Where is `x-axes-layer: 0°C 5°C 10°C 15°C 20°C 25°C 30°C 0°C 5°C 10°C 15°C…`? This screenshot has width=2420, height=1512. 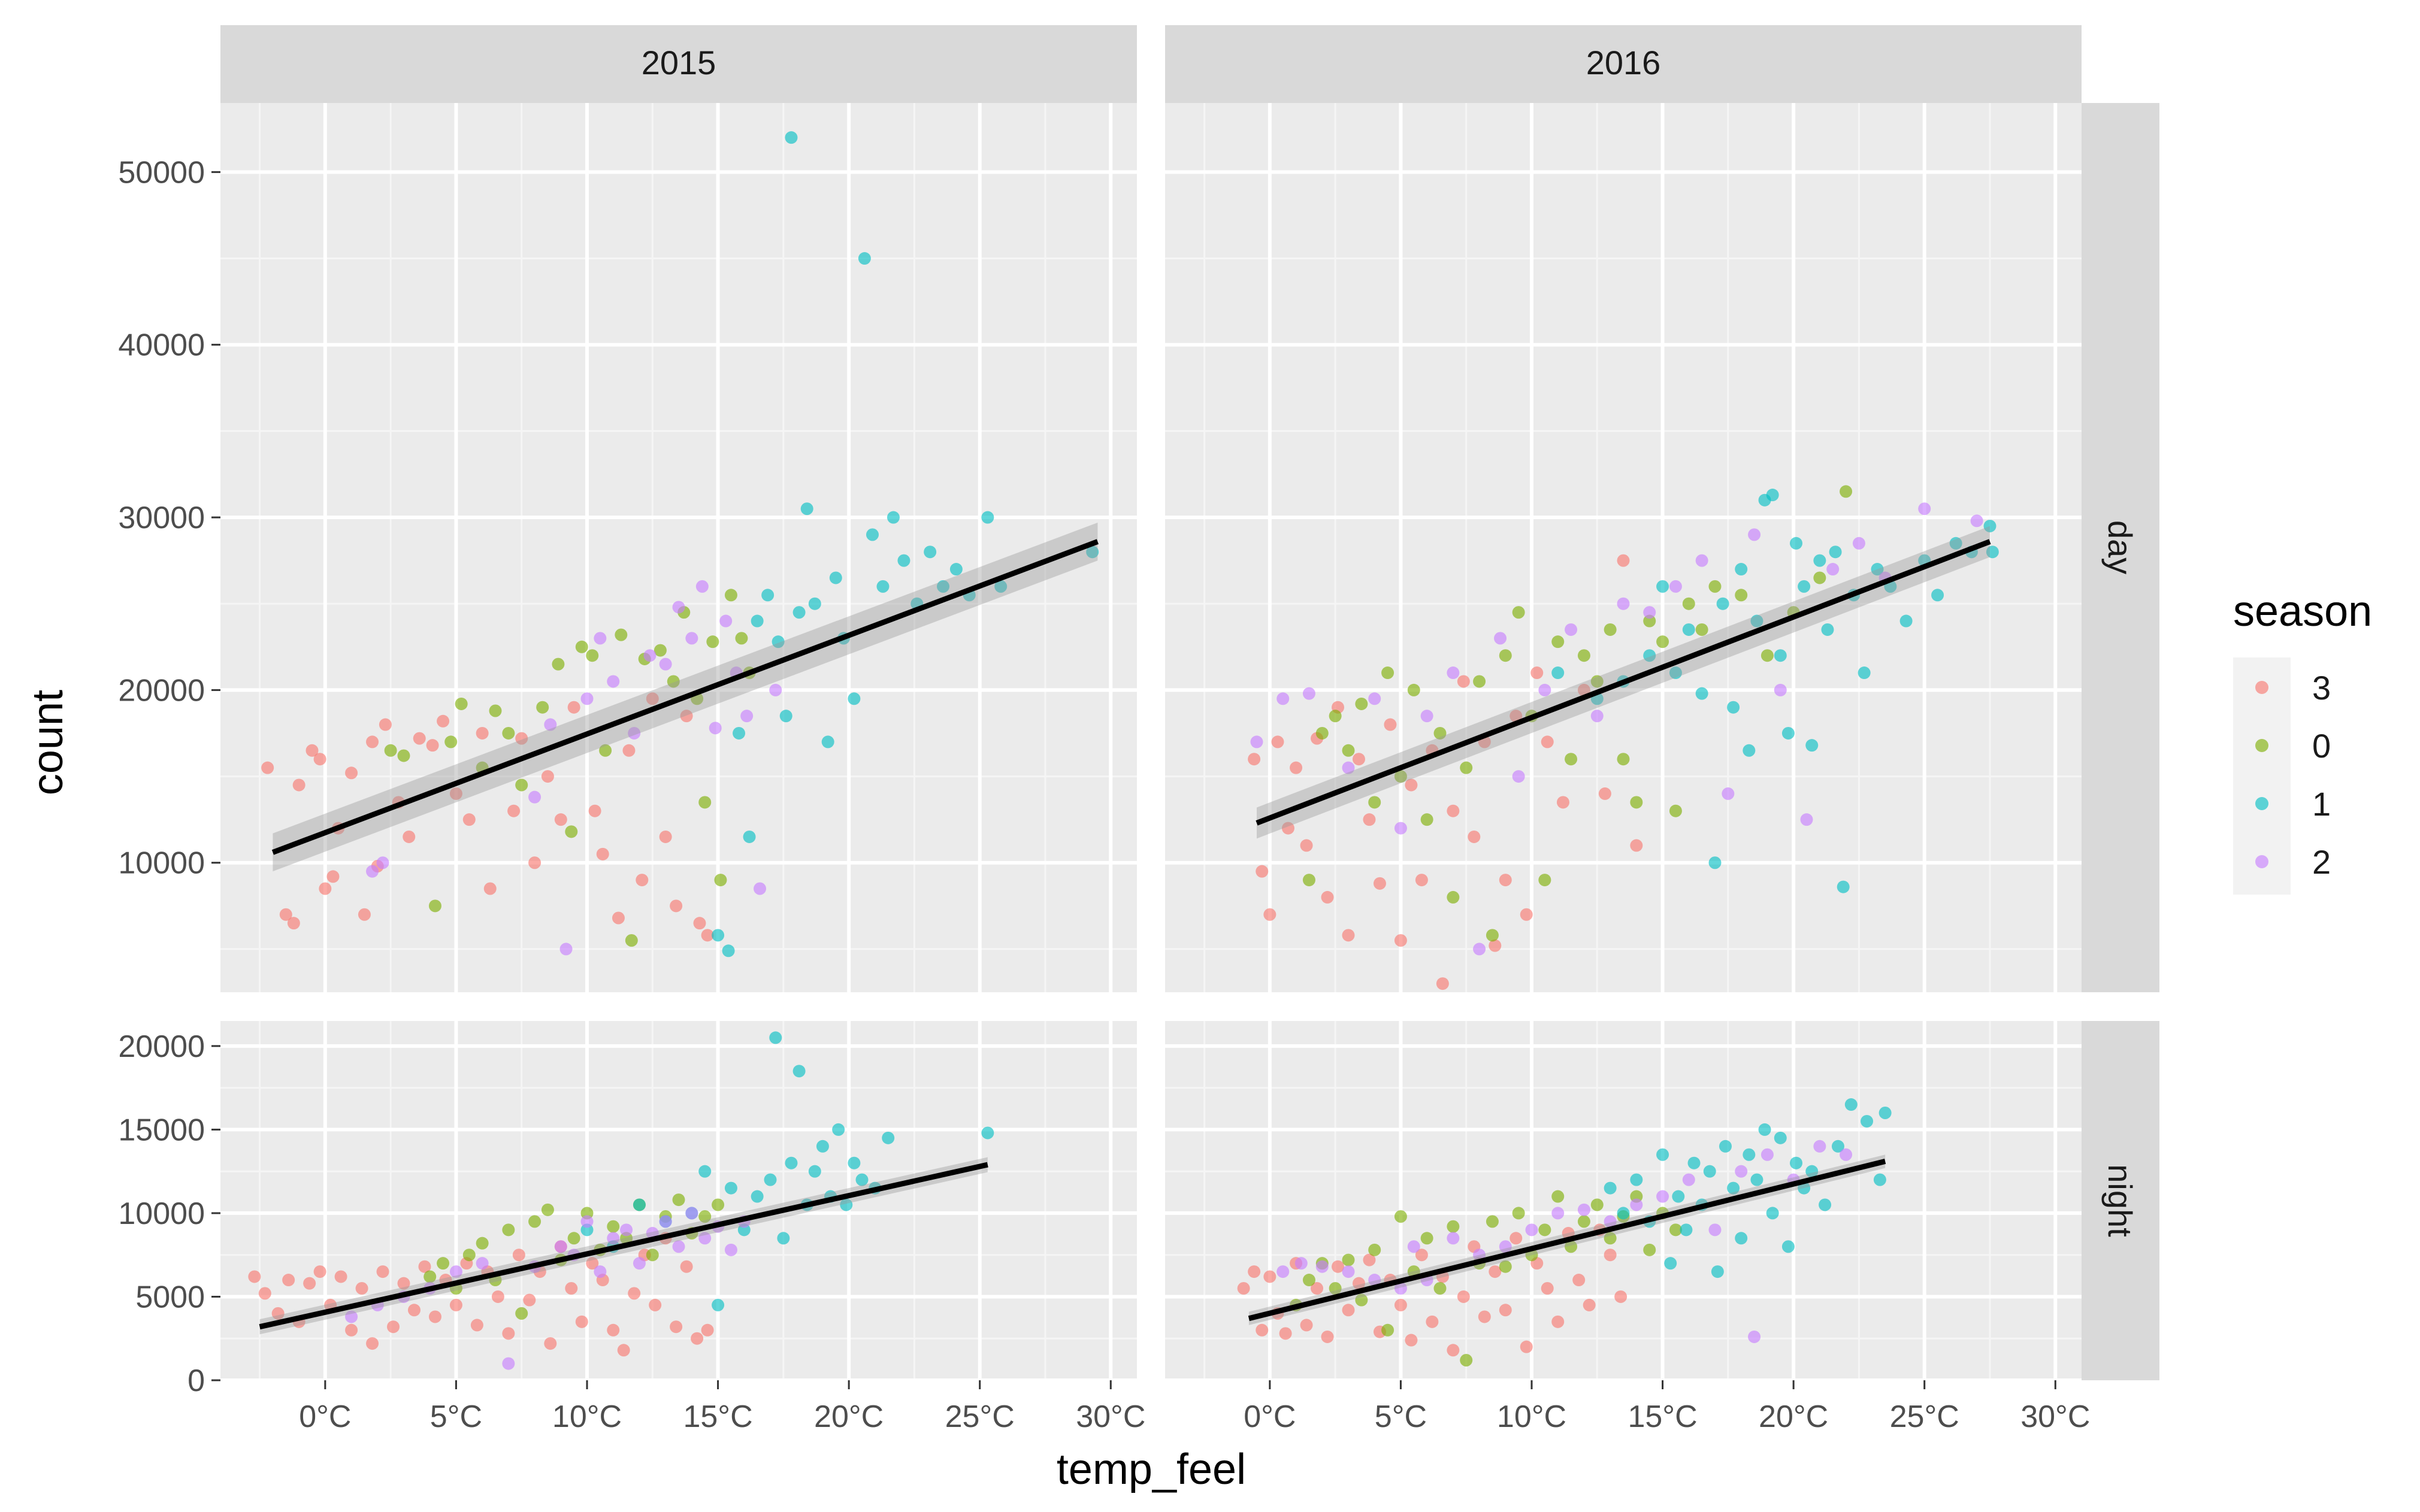
x-axes-layer: 0°C 5°C 10°C 15°C 20°C 25°C 30°C 0°C 5°C 10°C 15°C… is located at coordinates (1194, 1407).